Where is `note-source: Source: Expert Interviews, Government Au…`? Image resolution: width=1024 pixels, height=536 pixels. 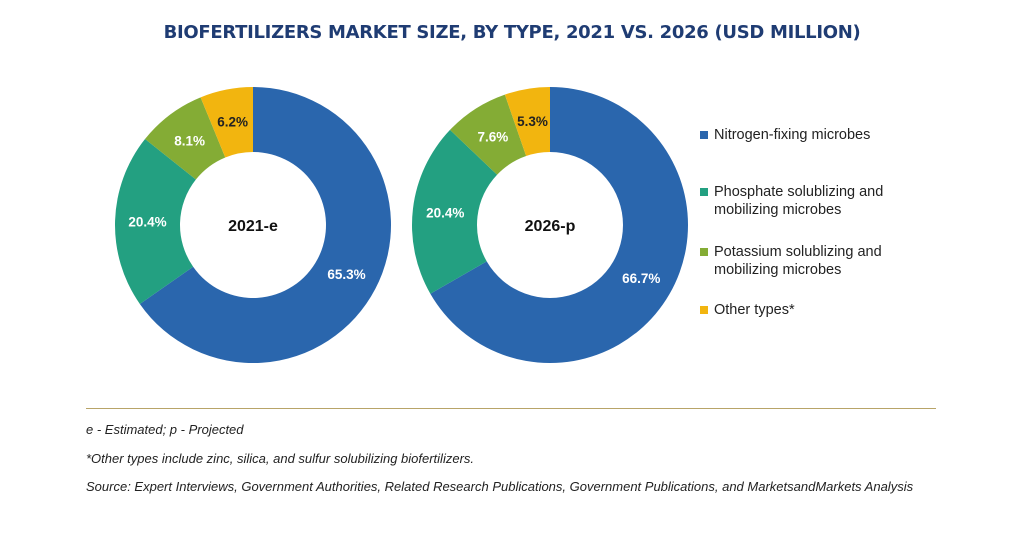 note-source: Source: Expert Interviews, Government Au… is located at coordinates (500, 486).